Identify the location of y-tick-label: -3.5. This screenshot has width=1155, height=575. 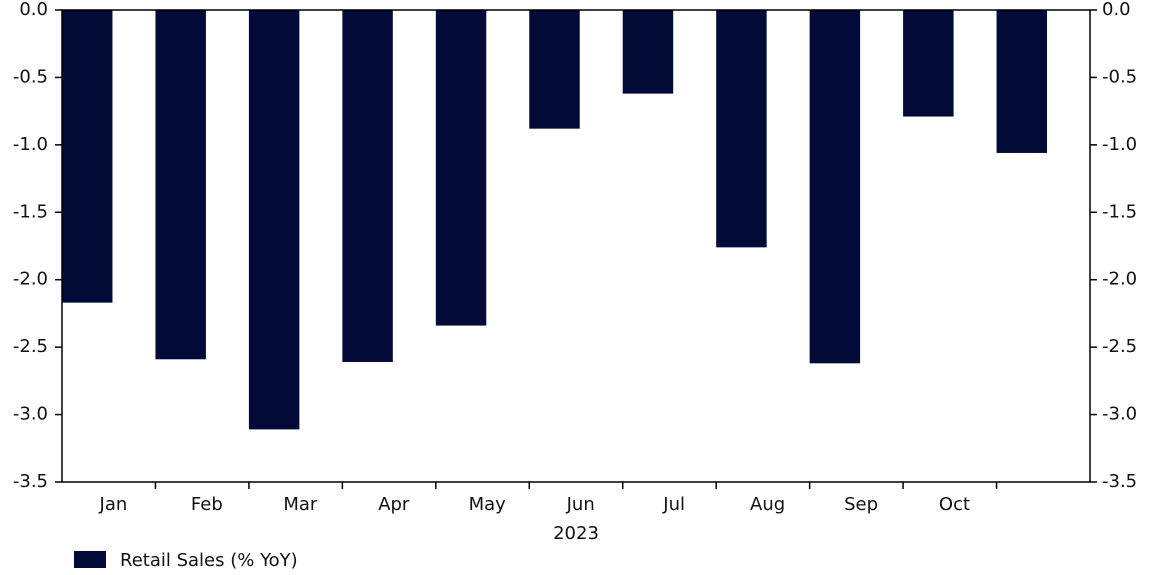
(30, 481).